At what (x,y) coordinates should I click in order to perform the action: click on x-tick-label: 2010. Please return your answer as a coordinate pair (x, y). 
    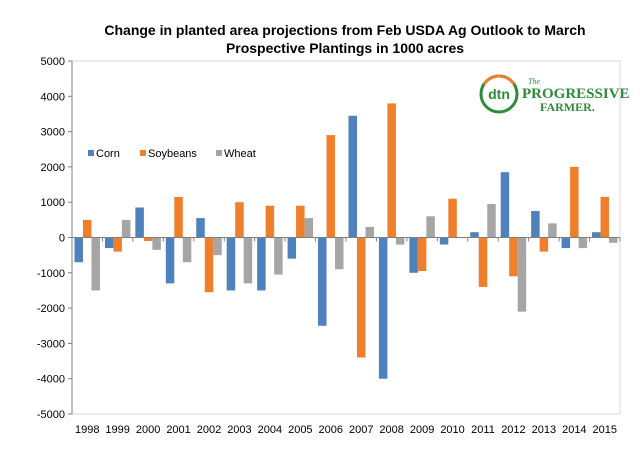
    Looking at the image, I should click on (452, 430).